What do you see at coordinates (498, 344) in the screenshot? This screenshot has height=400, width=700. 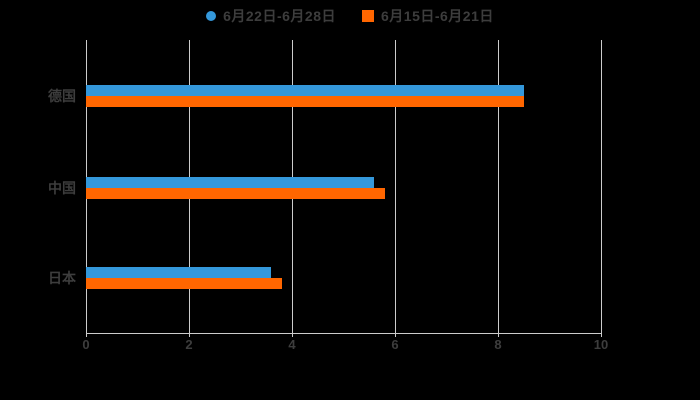 I see `x-tick-label: 8` at bounding box center [498, 344].